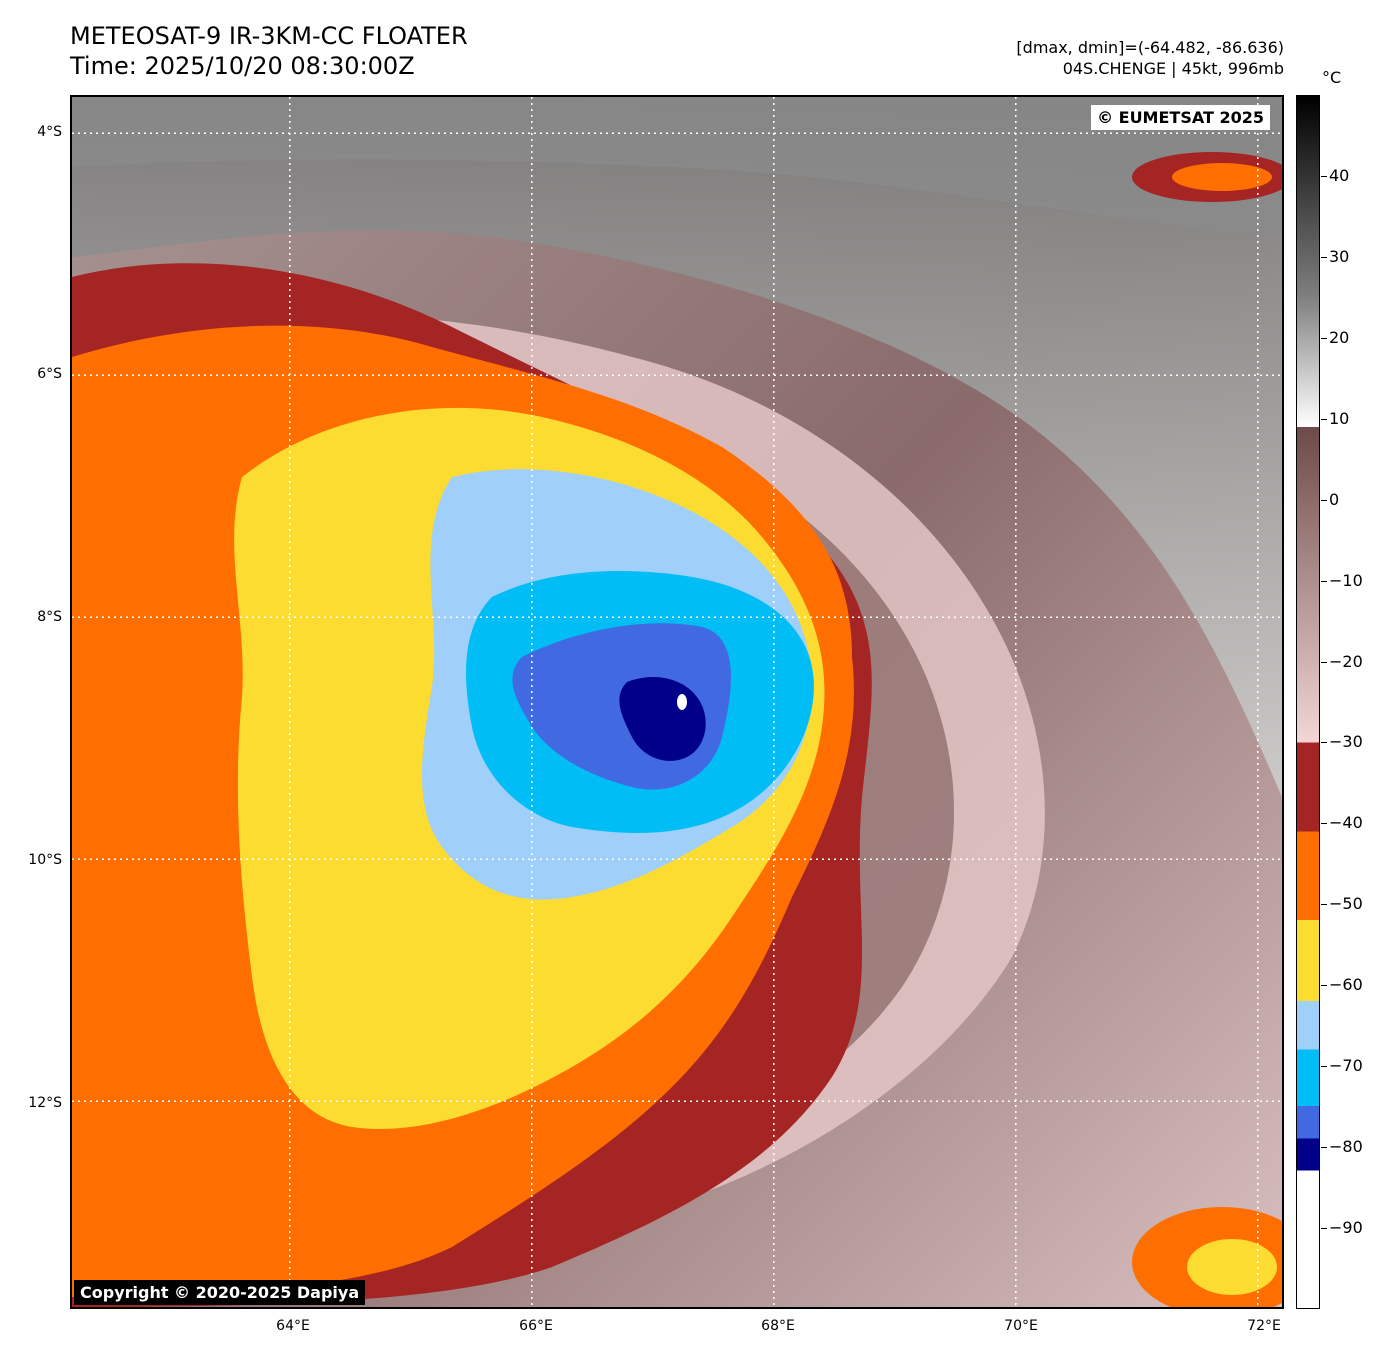 The image size is (1388, 1359). Describe the element at coordinates (1222, 177) in the screenshot. I see `secondary-cell-ne-core` at that location.